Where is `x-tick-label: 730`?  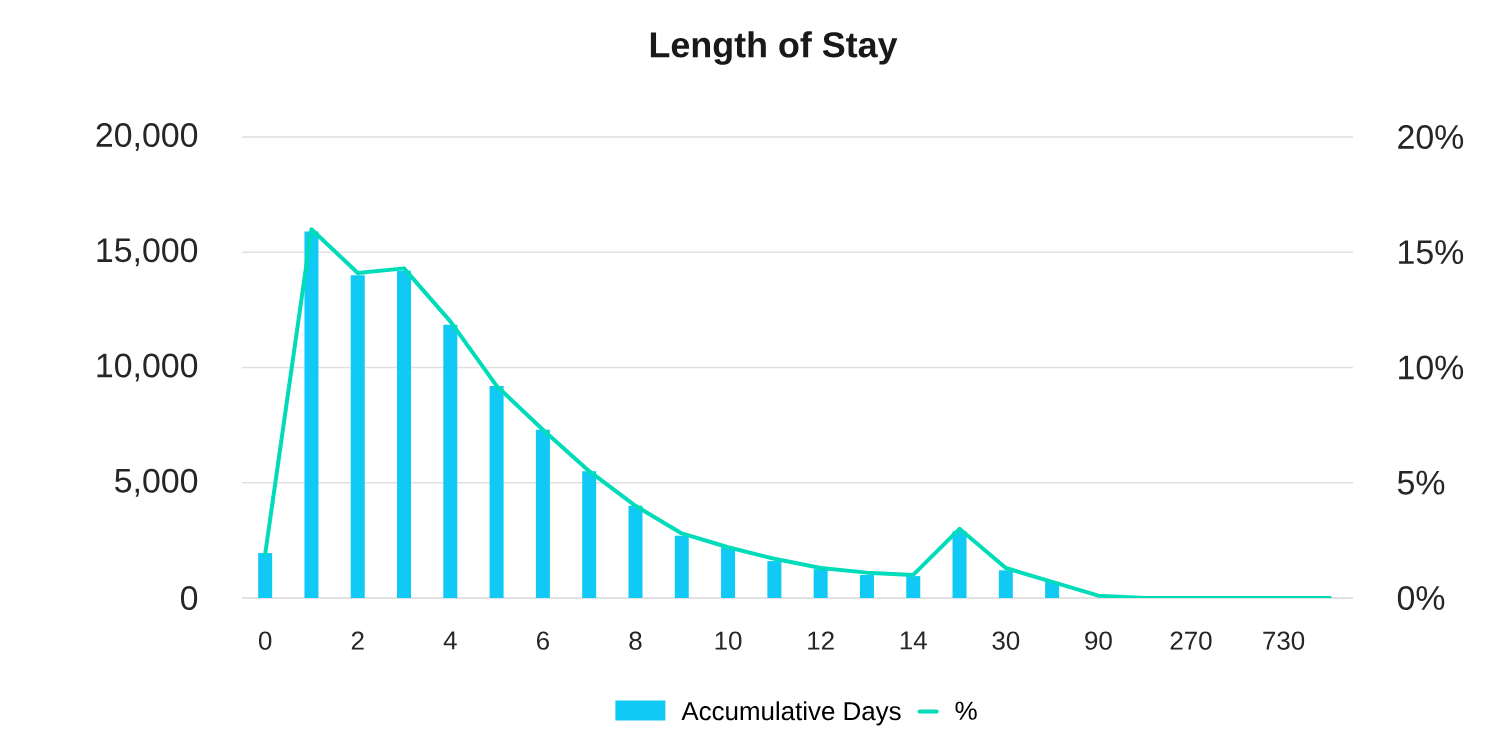
x-tick-label: 730 is located at coordinates (1284, 640).